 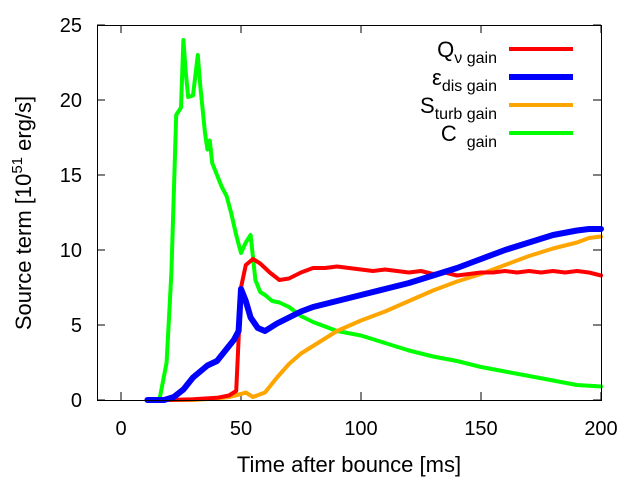 What do you see at coordinates (241, 429) in the screenshot?
I see `x-tick-label: 50` at bounding box center [241, 429].